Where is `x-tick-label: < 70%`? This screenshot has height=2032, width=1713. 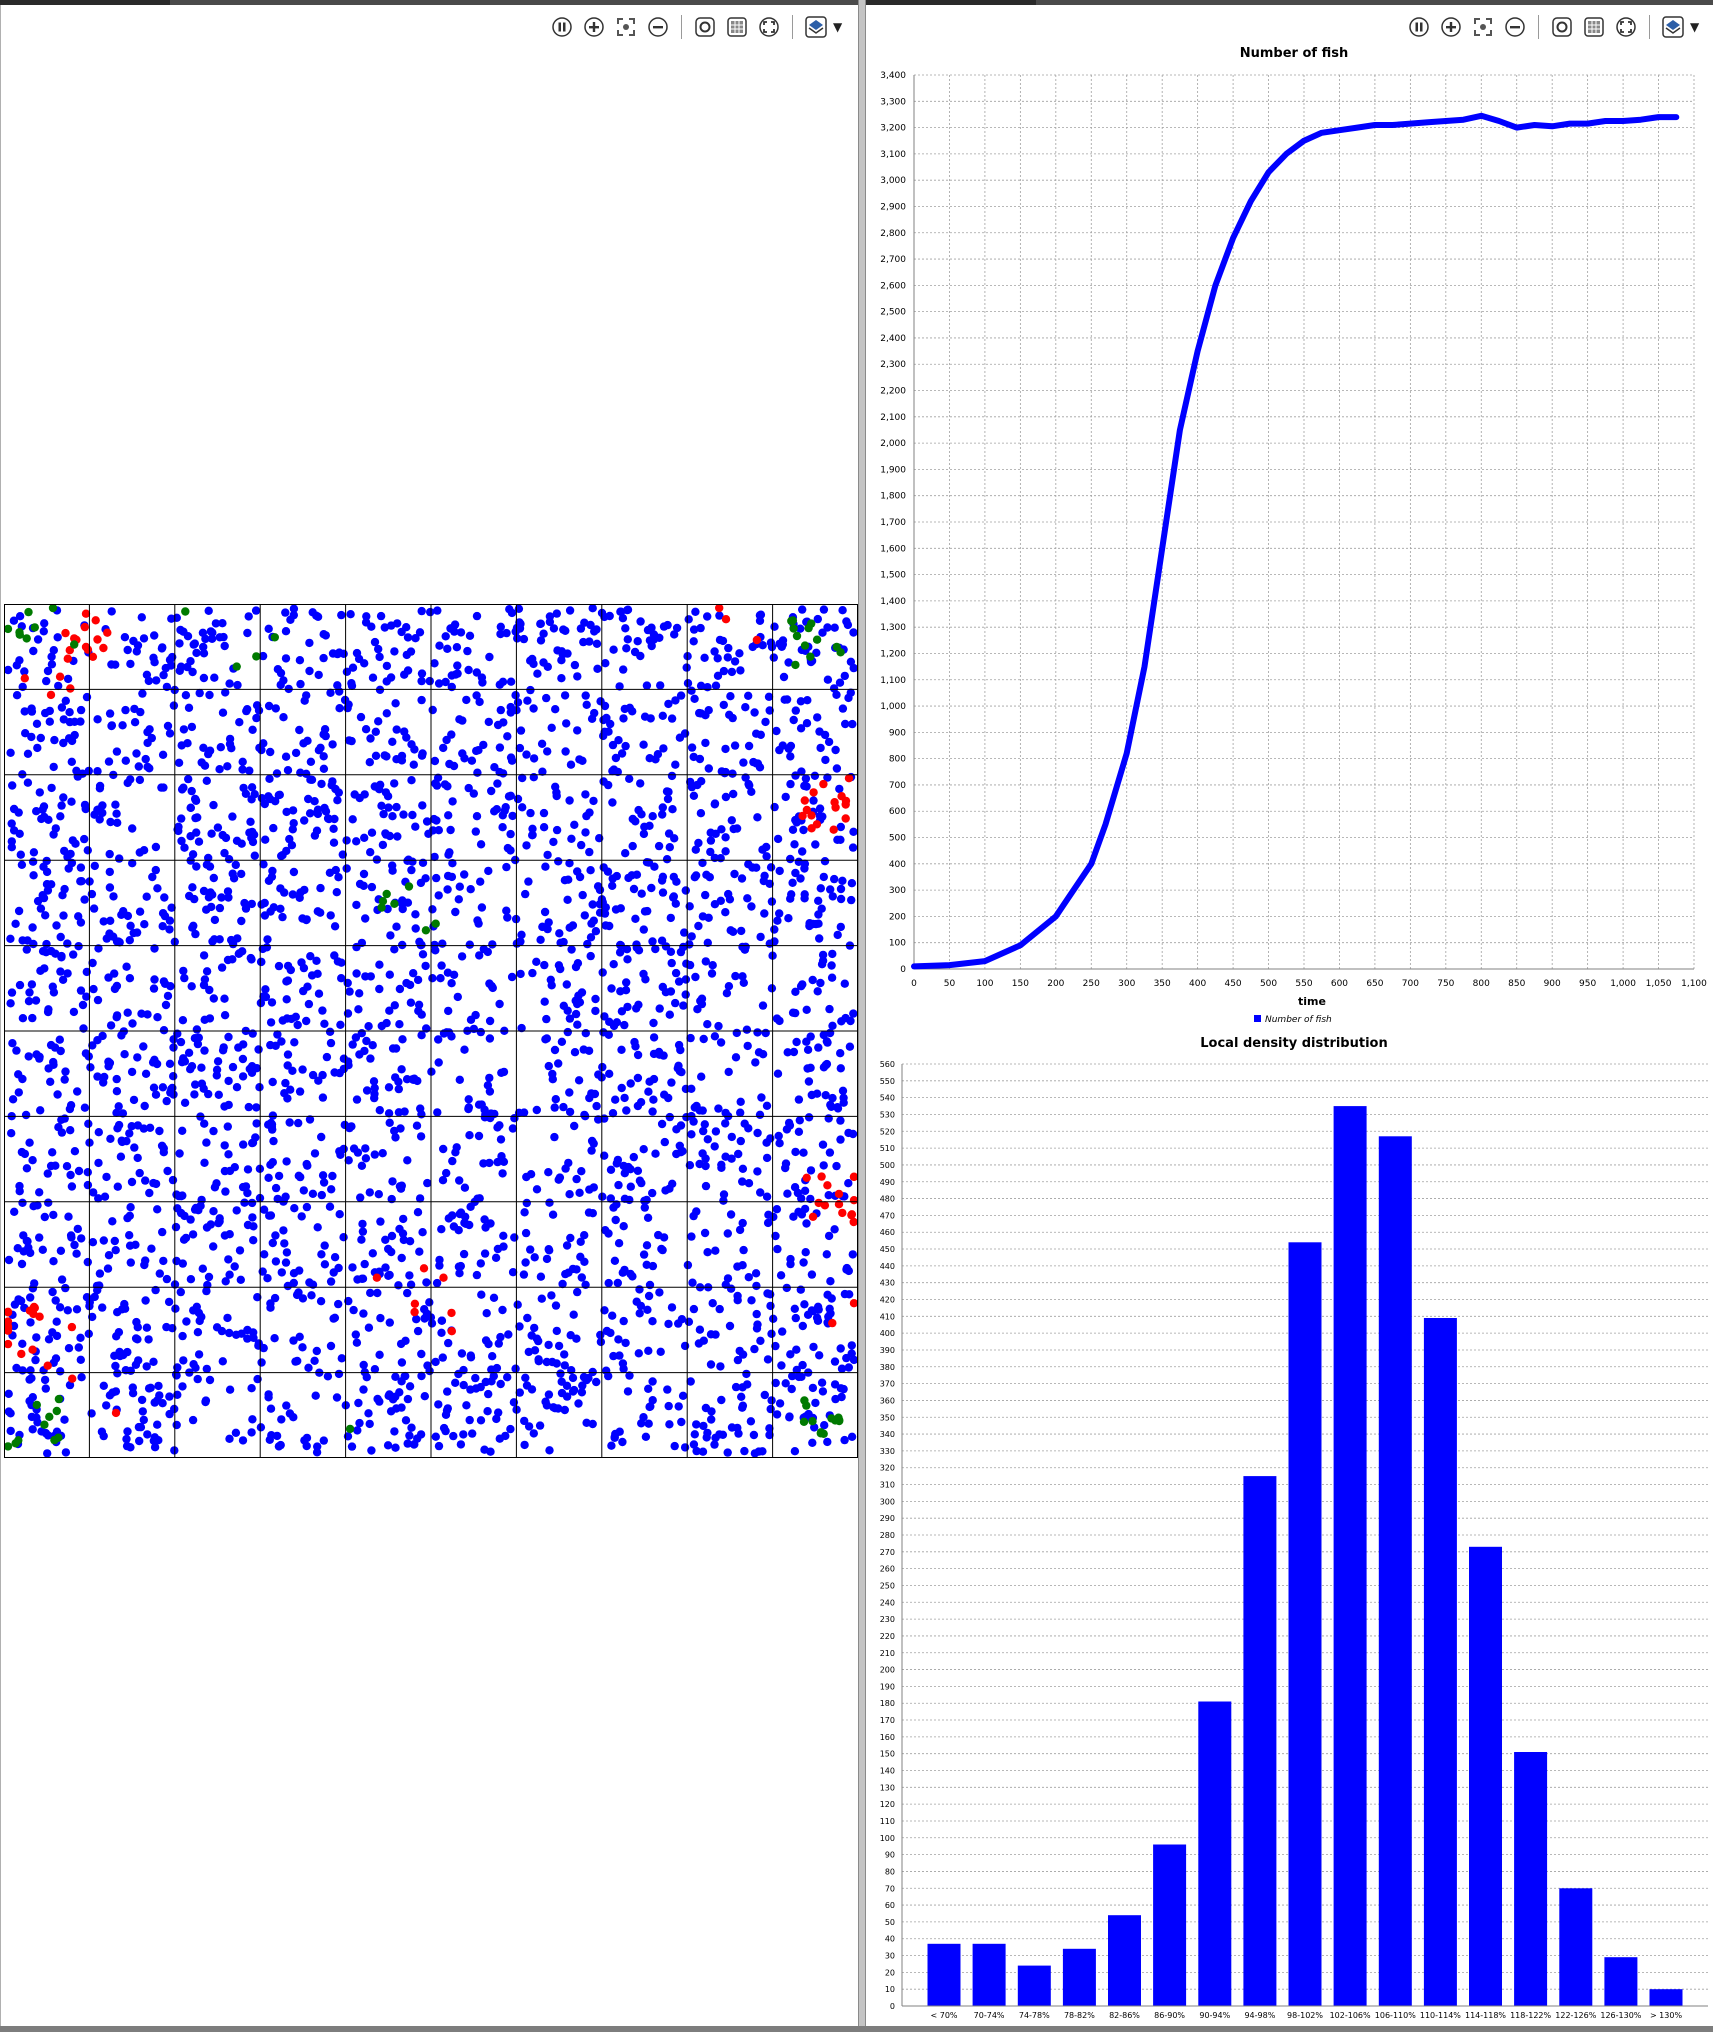
x-tick-label: < 70% is located at coordinates (943, 2015).